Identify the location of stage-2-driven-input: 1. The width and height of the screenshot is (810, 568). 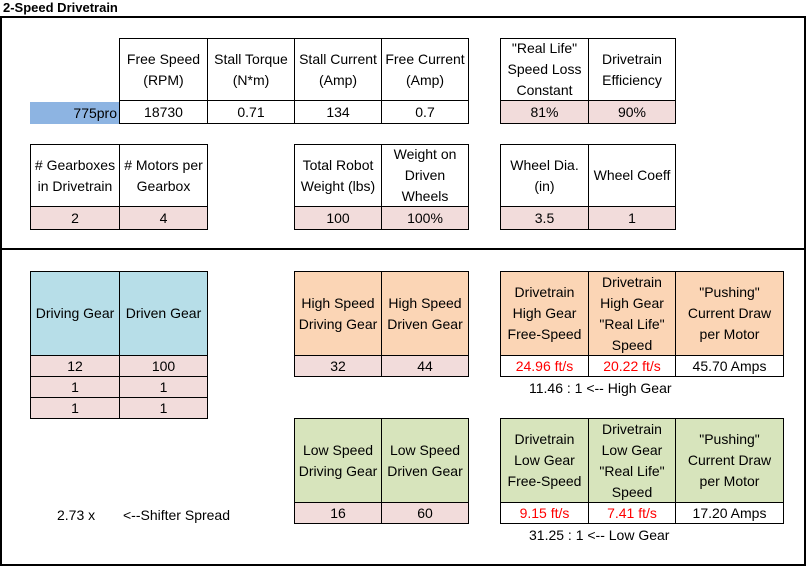
(163, 387).